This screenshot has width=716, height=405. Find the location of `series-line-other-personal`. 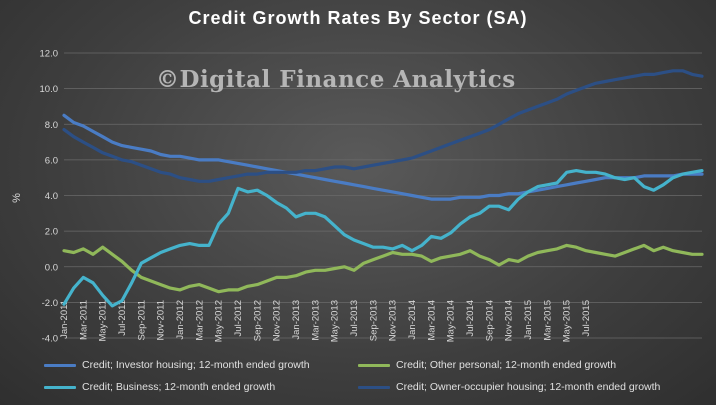

series-line-other-personal is located at coordinates (383, 268).